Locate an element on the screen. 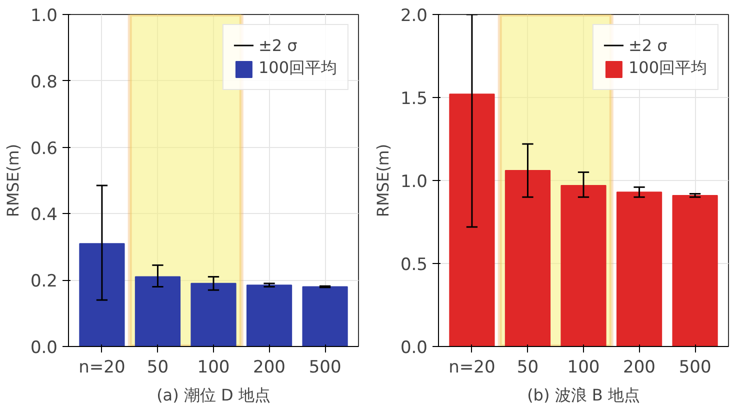 The width and height of the screenshot is (740, 407). x-axis-title: (a) 潮位 D 地点 is located at coordinates (213, 395).